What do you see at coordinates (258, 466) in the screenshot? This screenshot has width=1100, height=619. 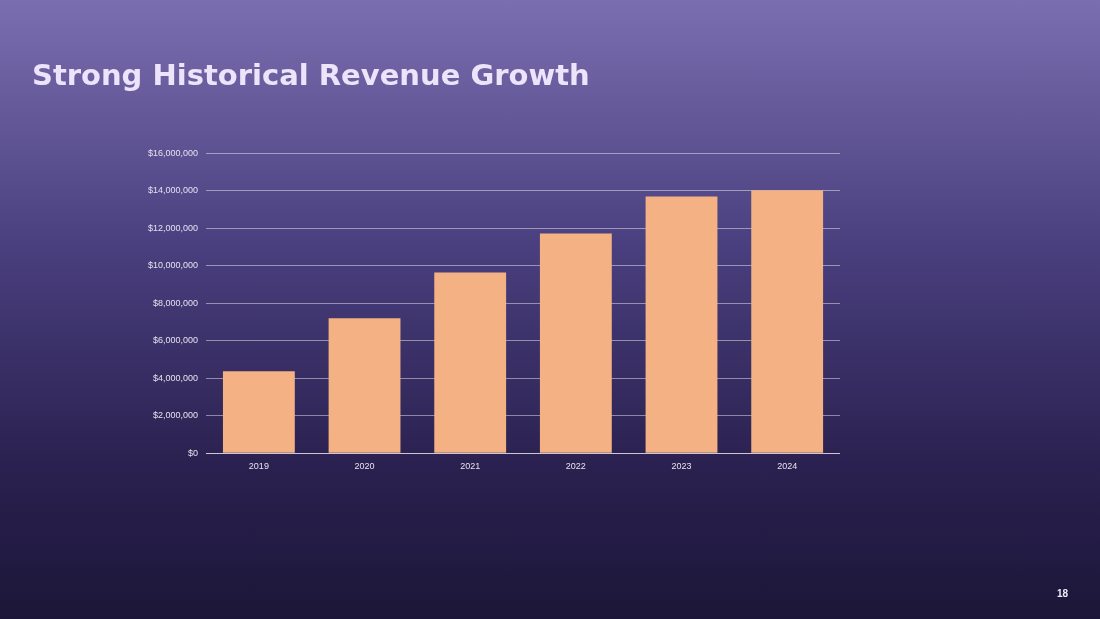 I see `x-tick-label: 2019` at bounding box center [258, 466].